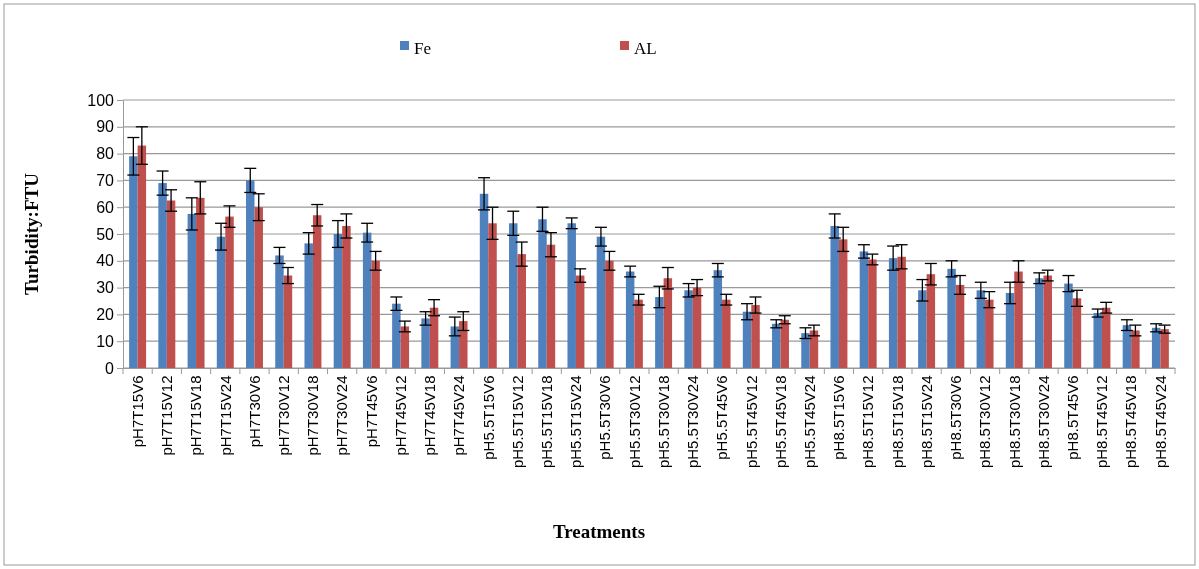 This screenshot has height=569, width=1199. What do you see at coordinates (751, 422) in the screenshot?
I see `x-tick-label: pH5.5T45V12` at bounding box center [751, 422].